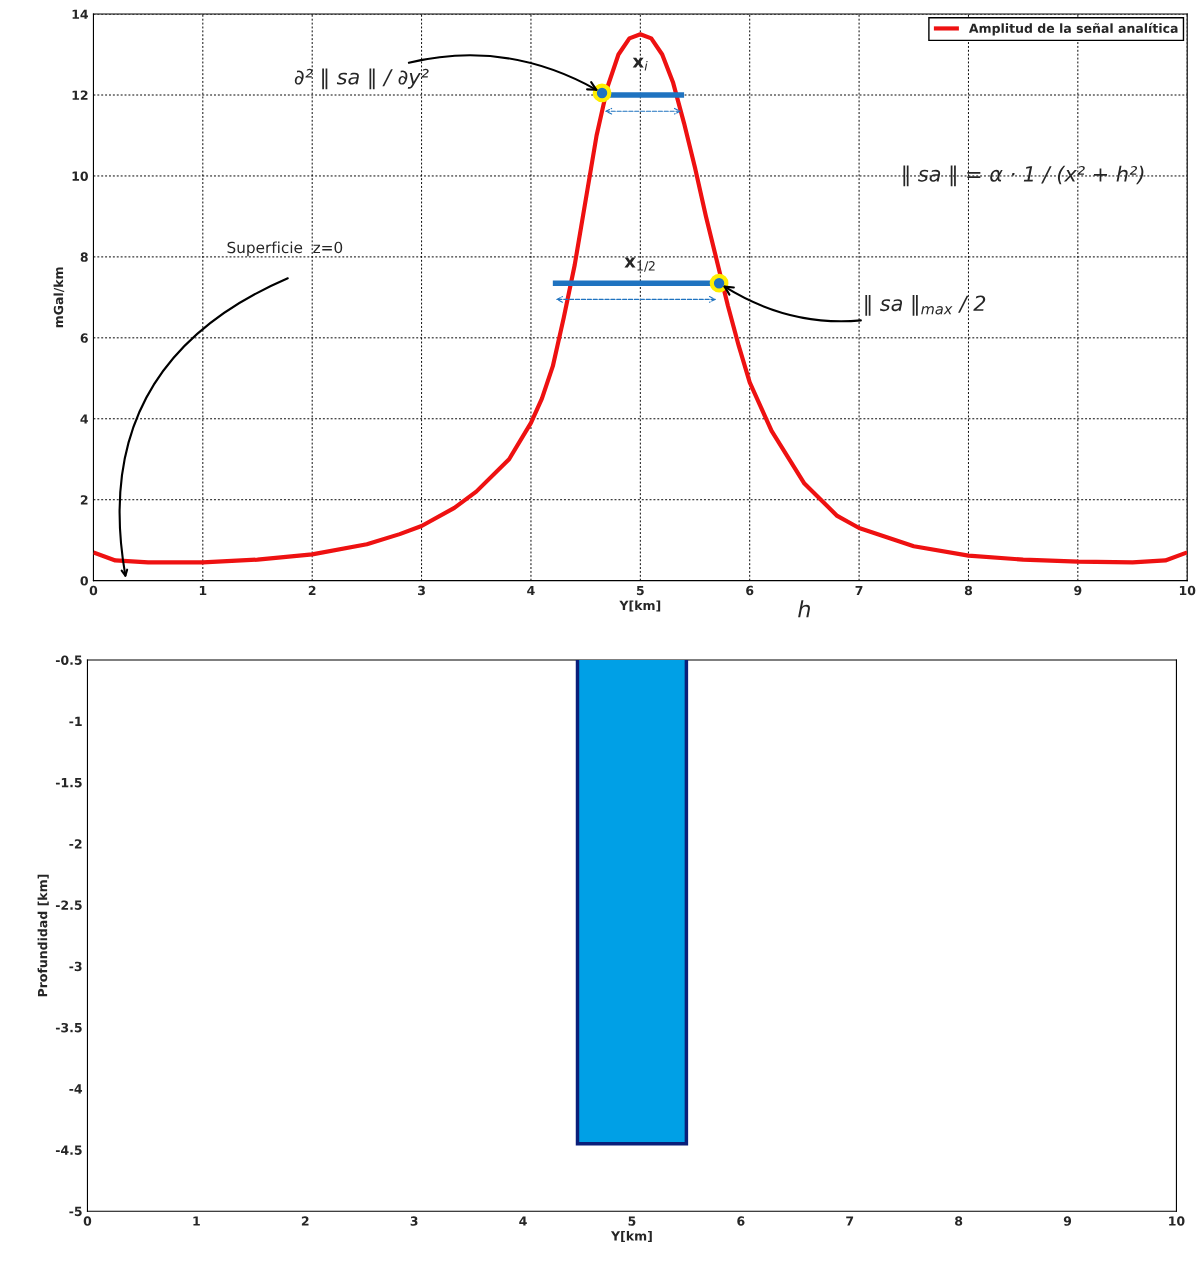  I want to click on y-tick-label: 6, so click(84, 338).